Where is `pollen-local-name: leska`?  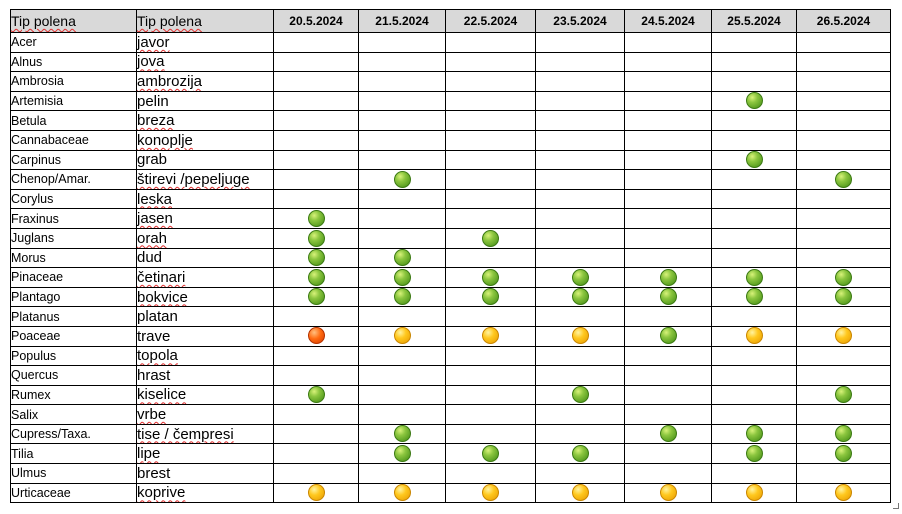
pollen-local-name: leska is located at coordinates (155, 199).